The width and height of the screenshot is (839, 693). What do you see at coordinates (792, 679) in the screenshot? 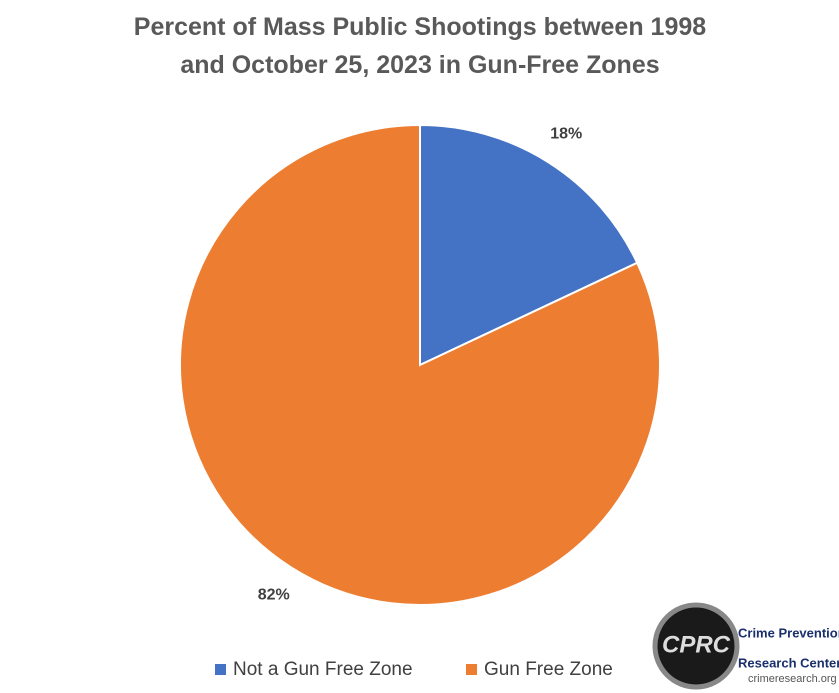
I see `logo-url: crimeresearch.org` at bounding box center [792, 679].